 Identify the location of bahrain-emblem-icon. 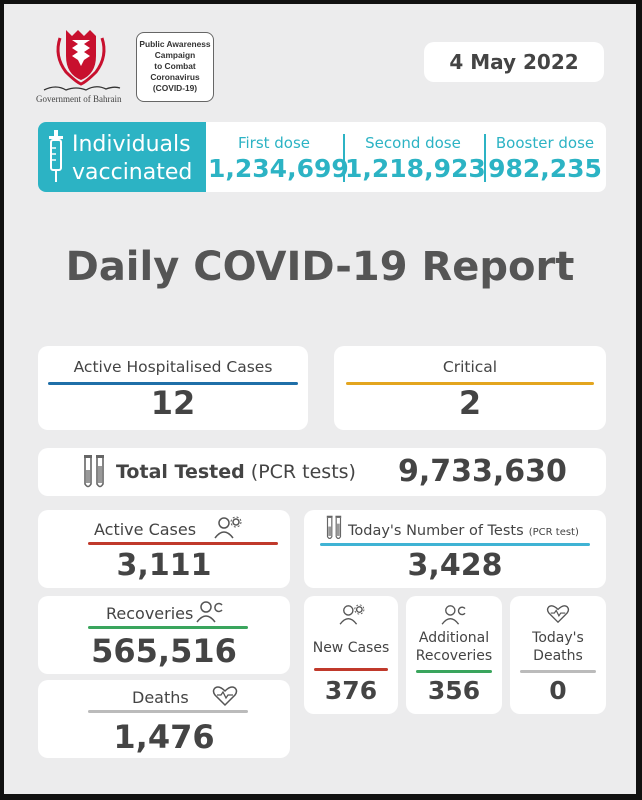
(82, 60).